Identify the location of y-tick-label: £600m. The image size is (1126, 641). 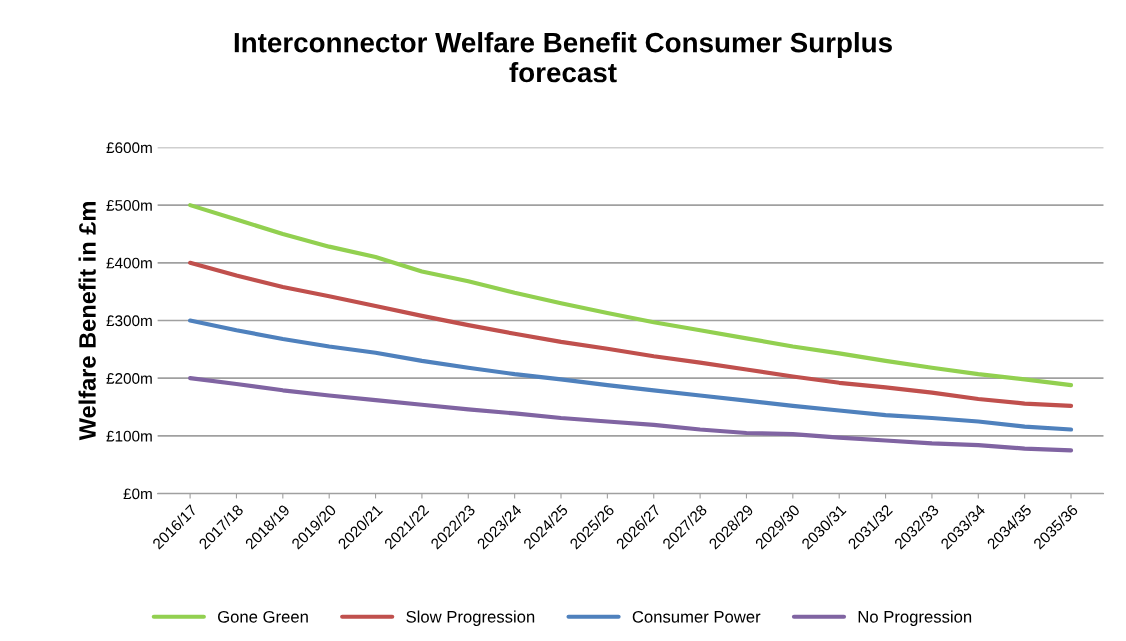
(129, 148).